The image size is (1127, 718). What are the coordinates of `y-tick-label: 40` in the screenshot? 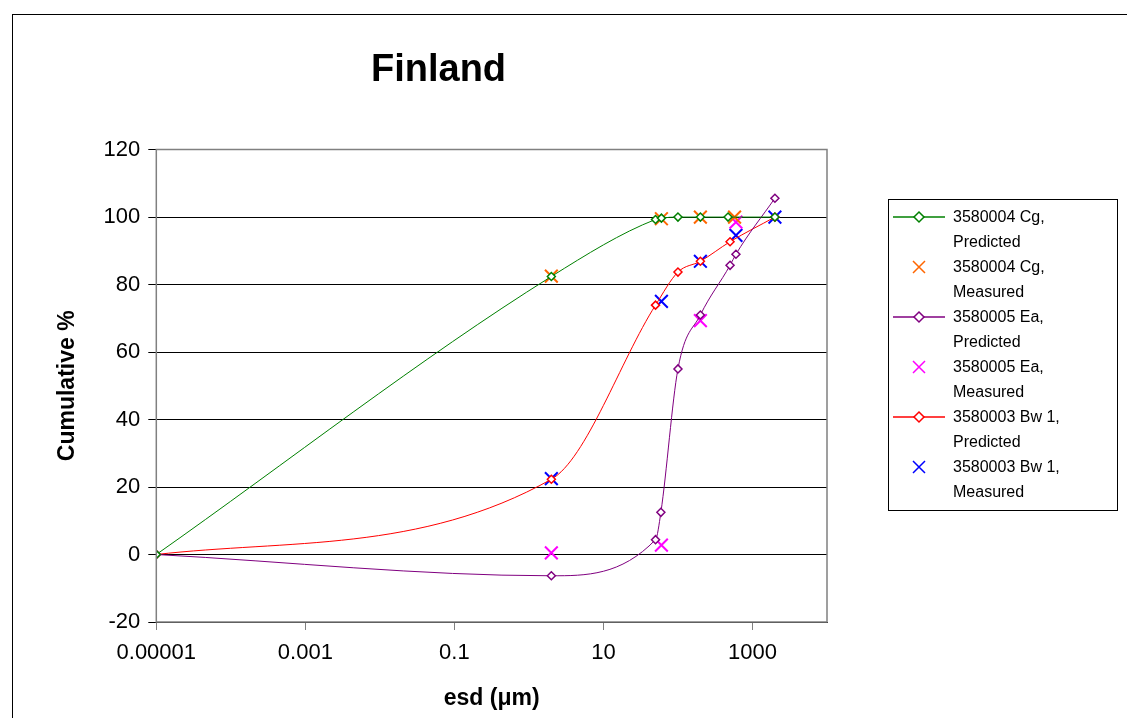 It's located at (128, 418).